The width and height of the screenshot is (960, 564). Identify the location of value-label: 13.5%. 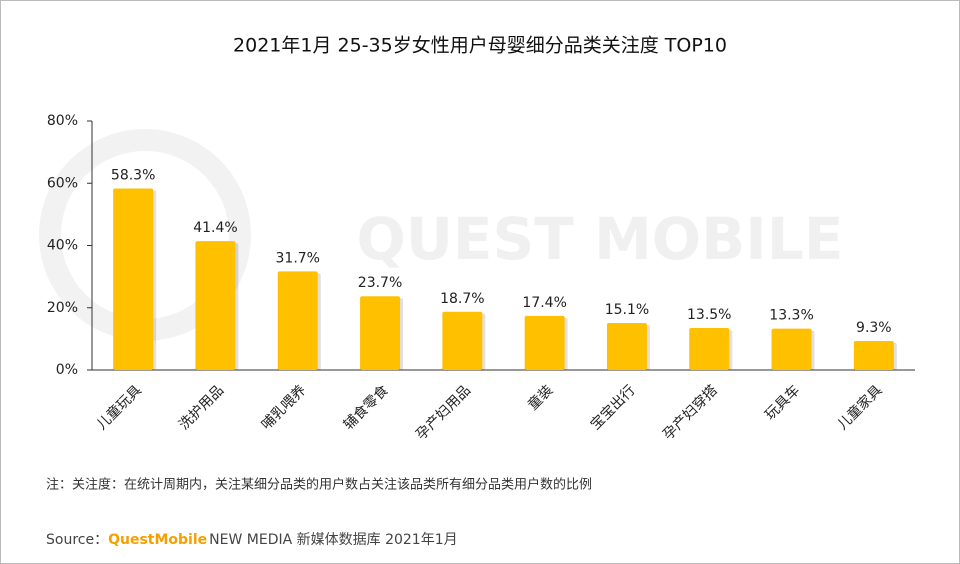
(709, 315).